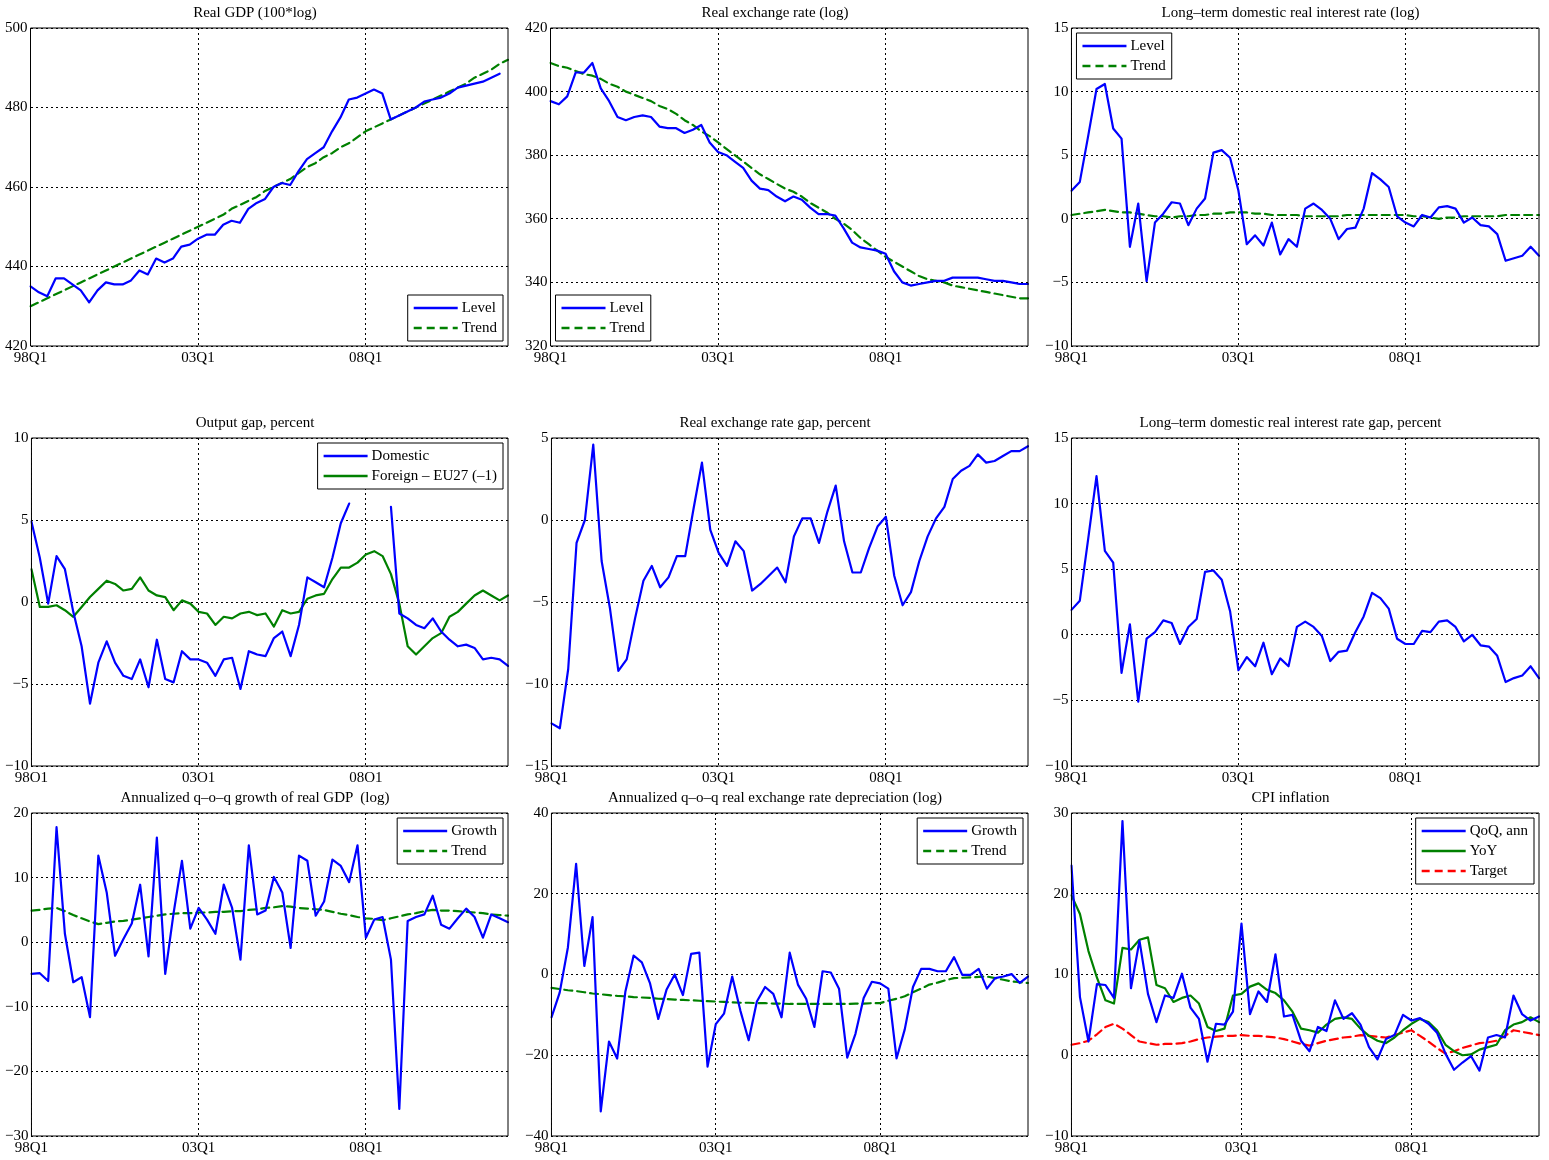 Image resolution: width=1549 pixels, height=1160 pixels. What do you see at coordinates (1291, 421) in the screenshot?
I see `chart-title: Long–term domestic real interest rate gap, percent` at bounding box center [1291, 421].